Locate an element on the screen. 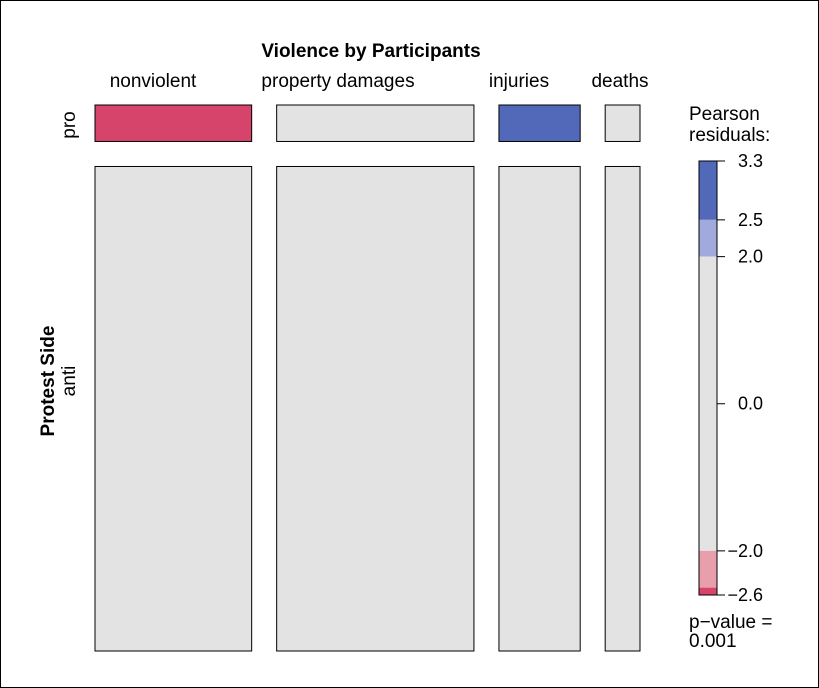 Image resolution: width=819 pixels, height=688 pixels. legend-tick-label: 3.3 is located at coordinates (750, 161).